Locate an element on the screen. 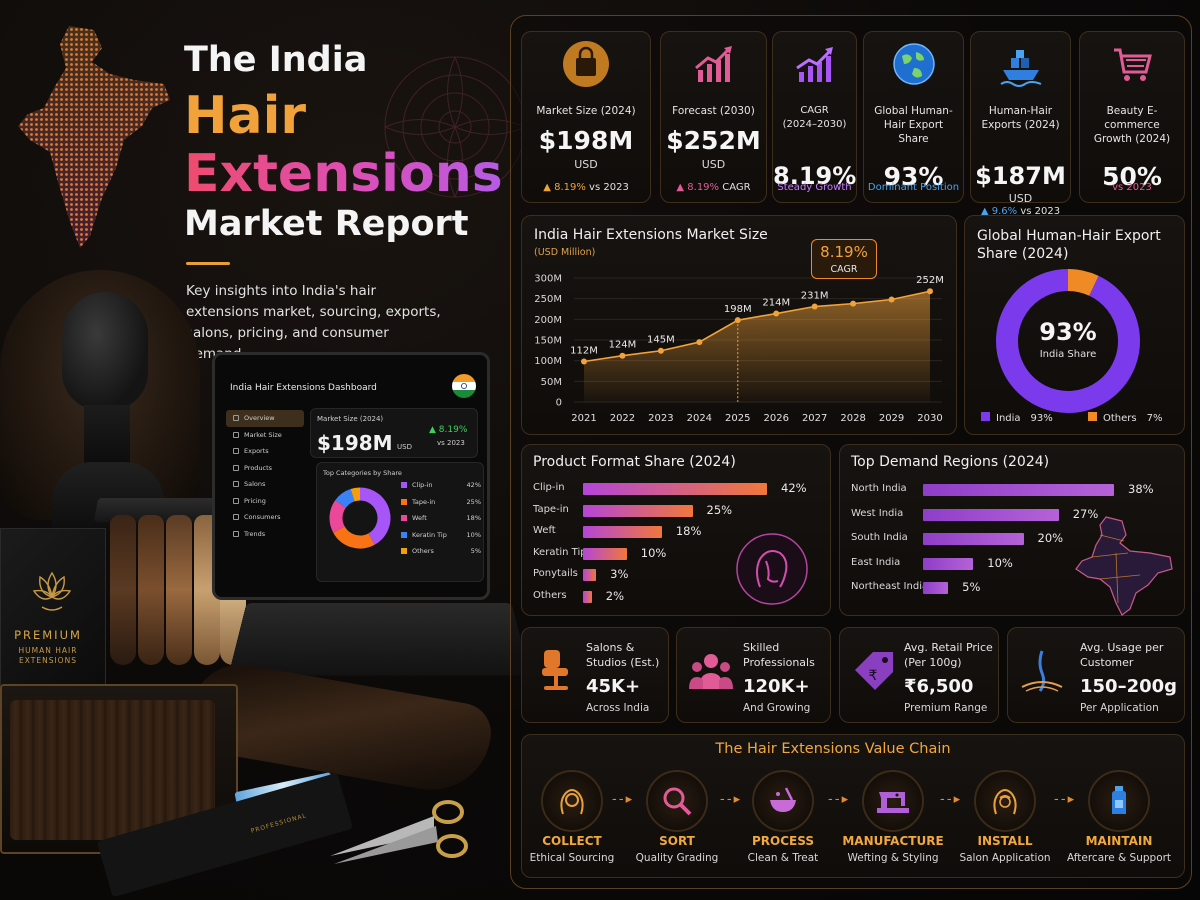 The height and width of the screenshot is (900, 1200). bar-label: Others is located at coordinates (550, 595).